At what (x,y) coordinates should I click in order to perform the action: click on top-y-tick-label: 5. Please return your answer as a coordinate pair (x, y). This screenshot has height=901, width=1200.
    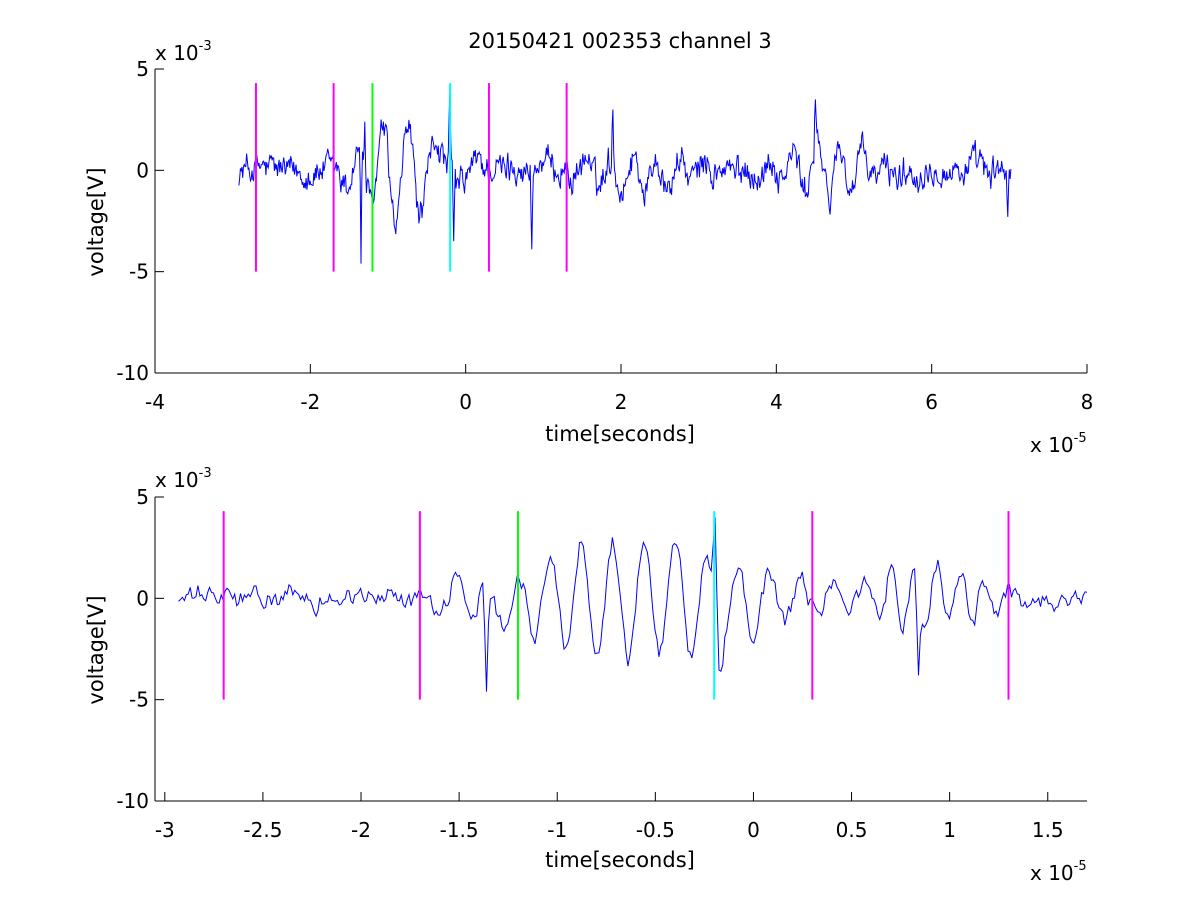
    Looking at the image, I should click on (142, 69).